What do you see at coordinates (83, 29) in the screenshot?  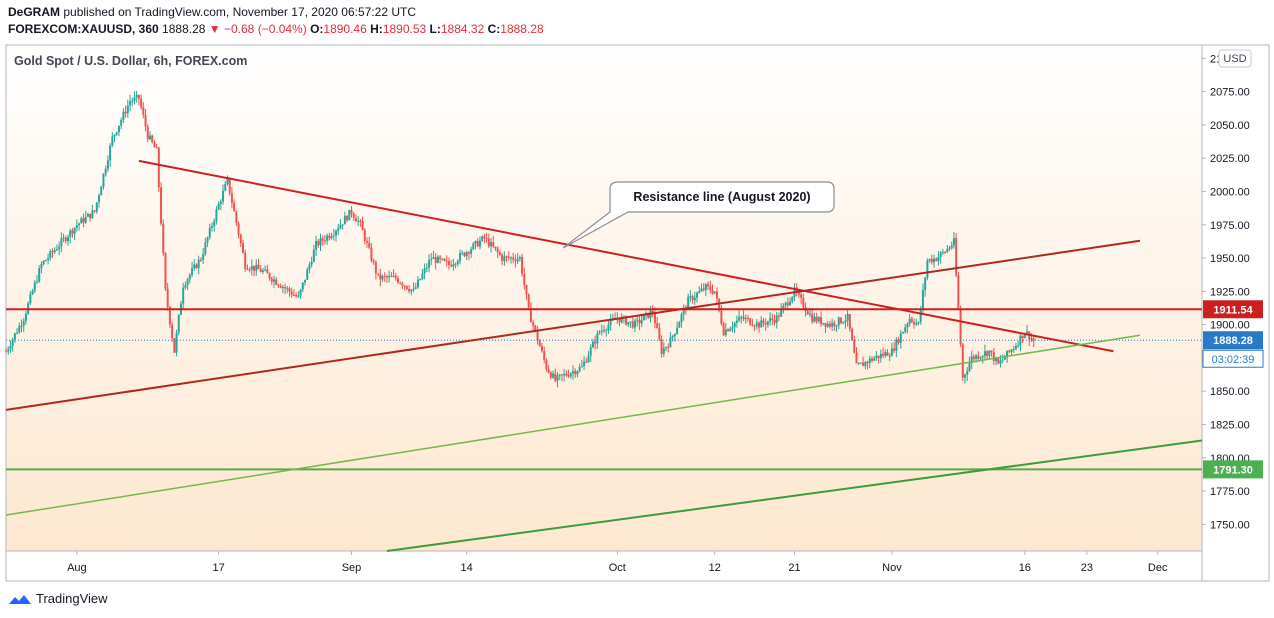 I see `symbol-label: FOREXCOM:XAUUSD, 360` at bounding box center [83, 29].